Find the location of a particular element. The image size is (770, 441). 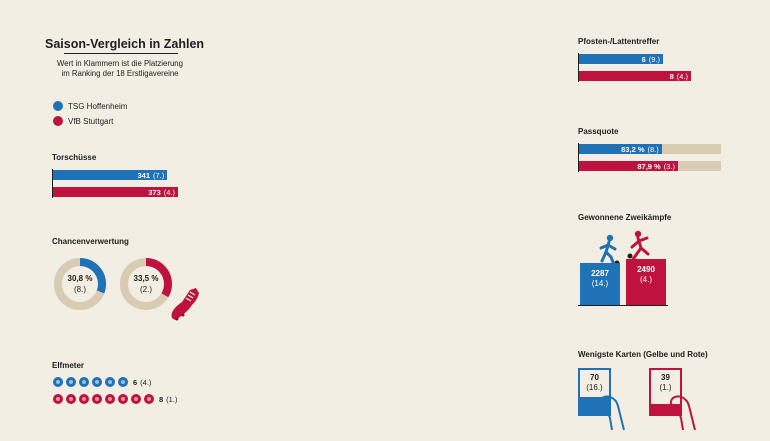

duels-value-stuttgart: 2490 is located at coordinates (646, 269).